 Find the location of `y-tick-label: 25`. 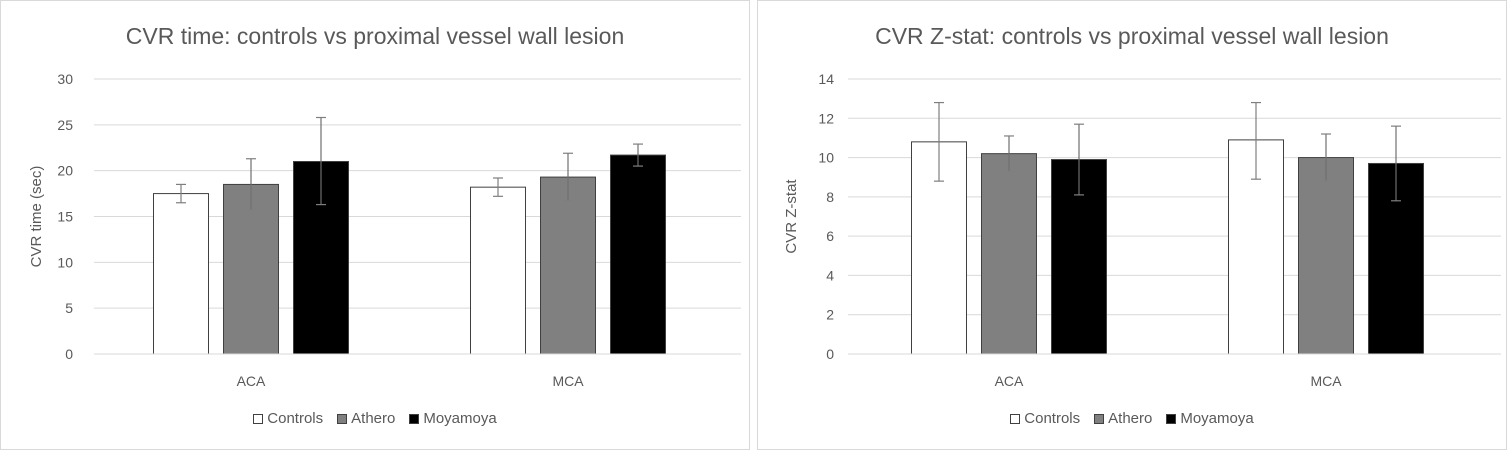

y-tick-label: 25 is located at coordinates (65, 125).